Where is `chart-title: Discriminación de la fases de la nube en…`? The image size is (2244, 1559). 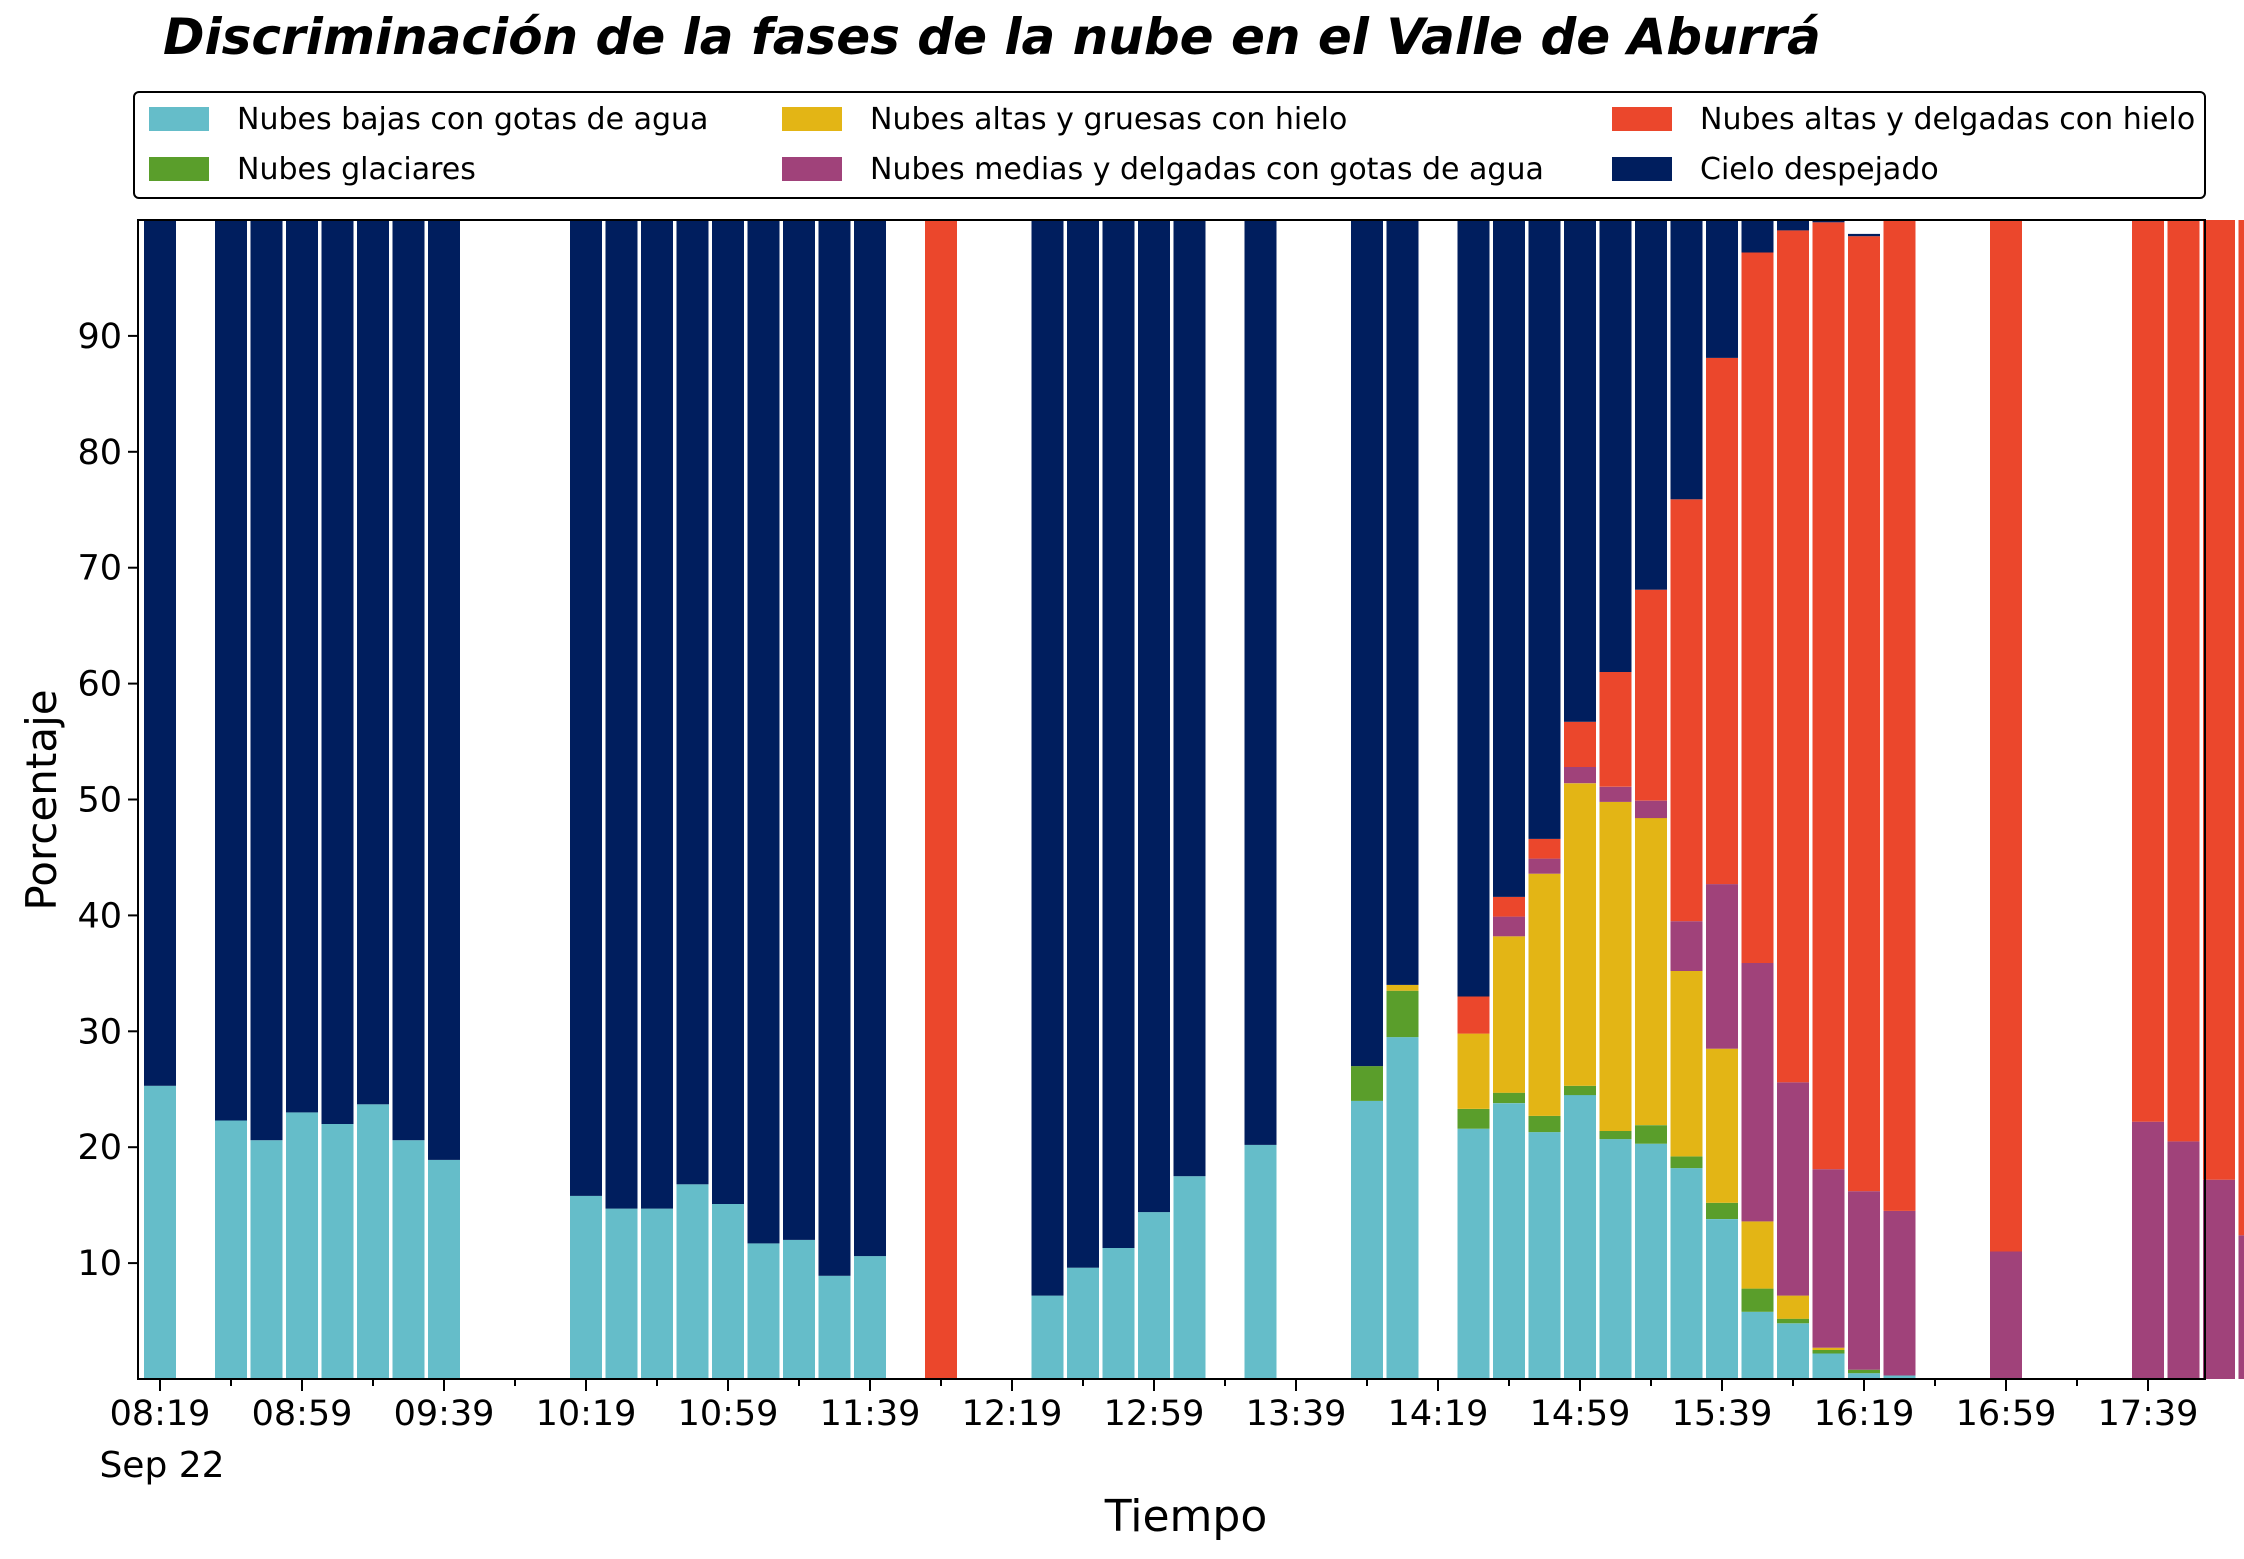
chart-title: Discriminación de la fases de la nube en… is located at coordinates (992, 37).